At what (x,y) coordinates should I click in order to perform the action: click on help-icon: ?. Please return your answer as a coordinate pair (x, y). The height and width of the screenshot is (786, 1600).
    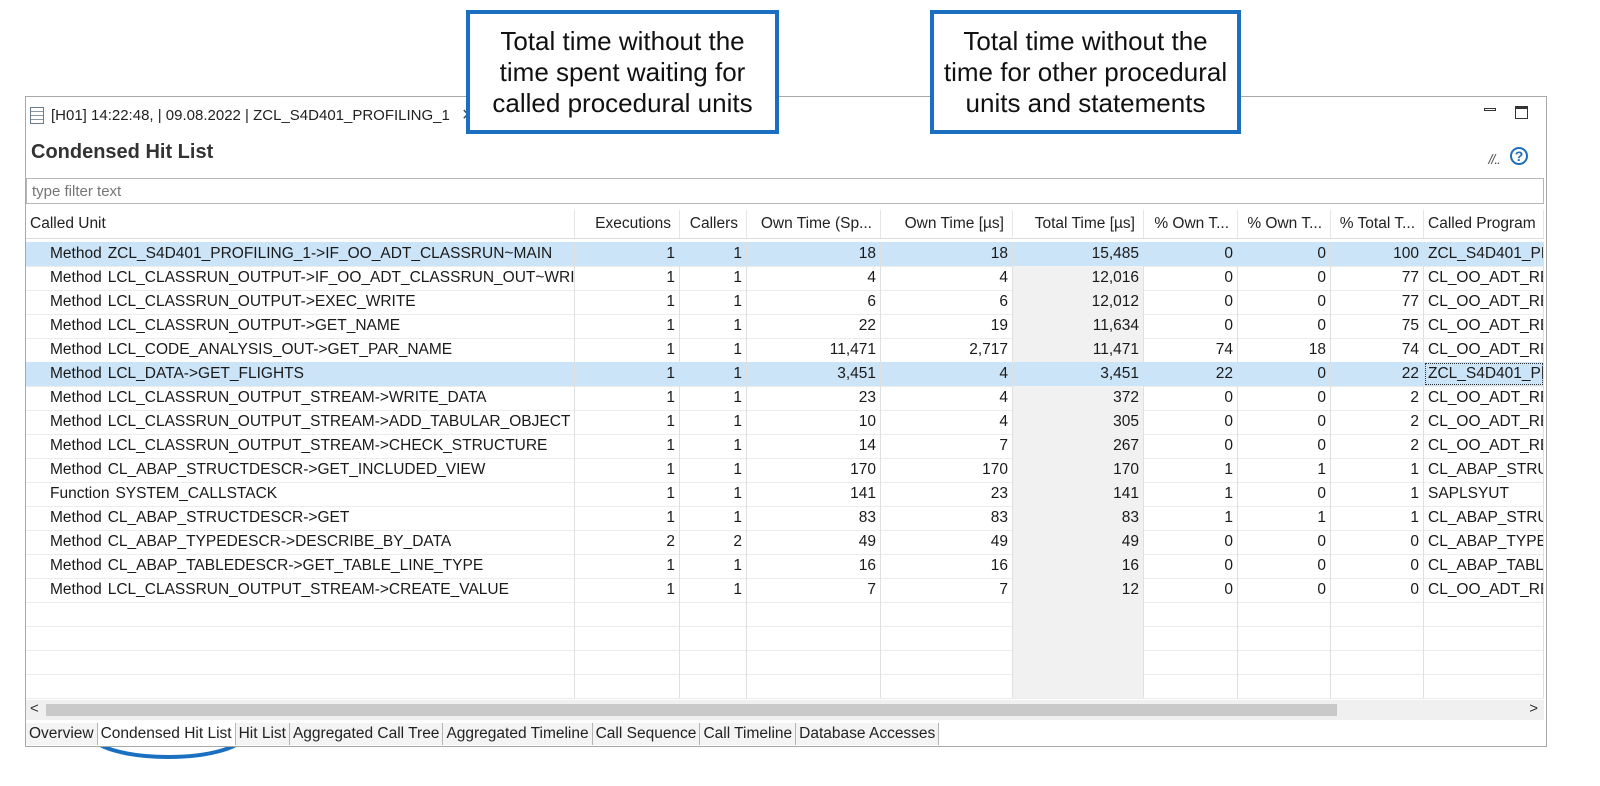
    Looking at the image, I should click on (1519, 156).